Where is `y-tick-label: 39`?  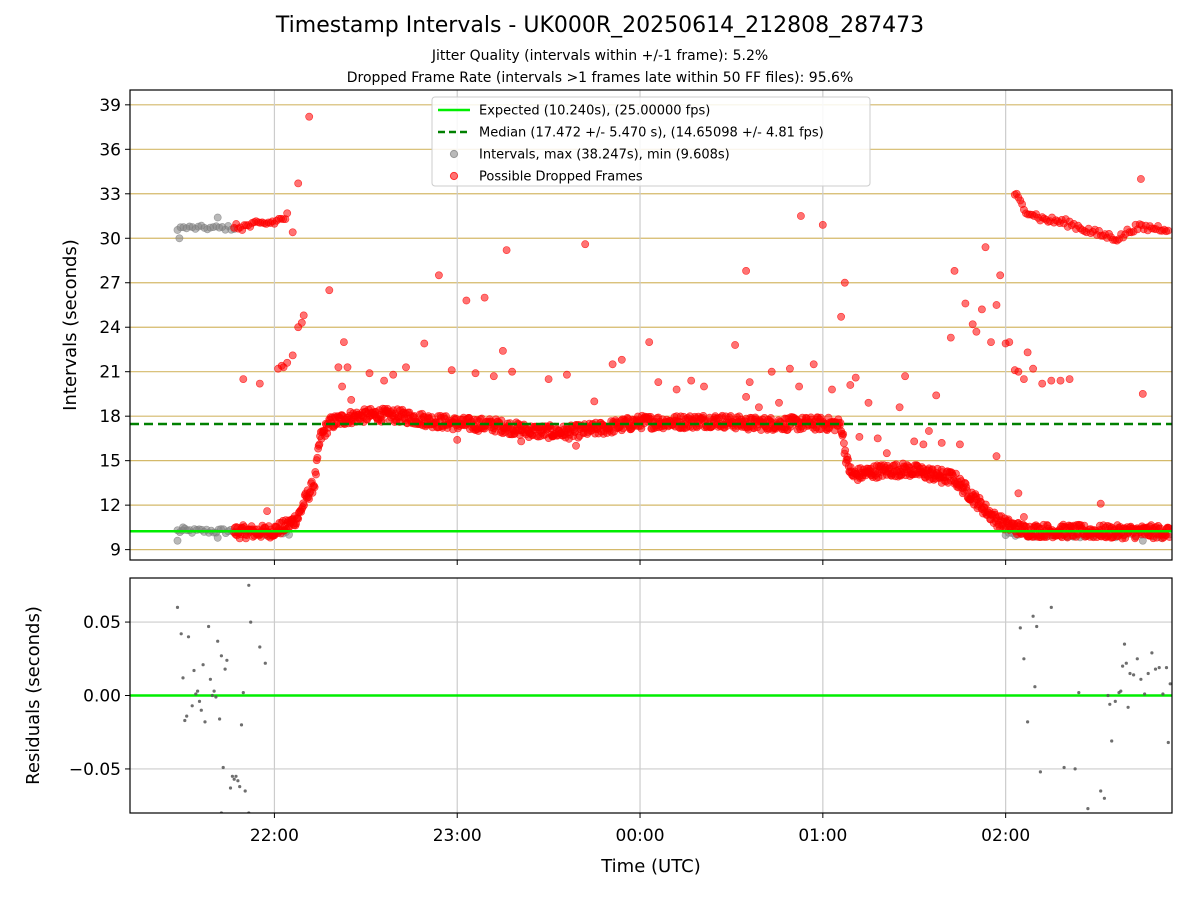
y-tick-label: 39 is located at coordinates (110, 106).